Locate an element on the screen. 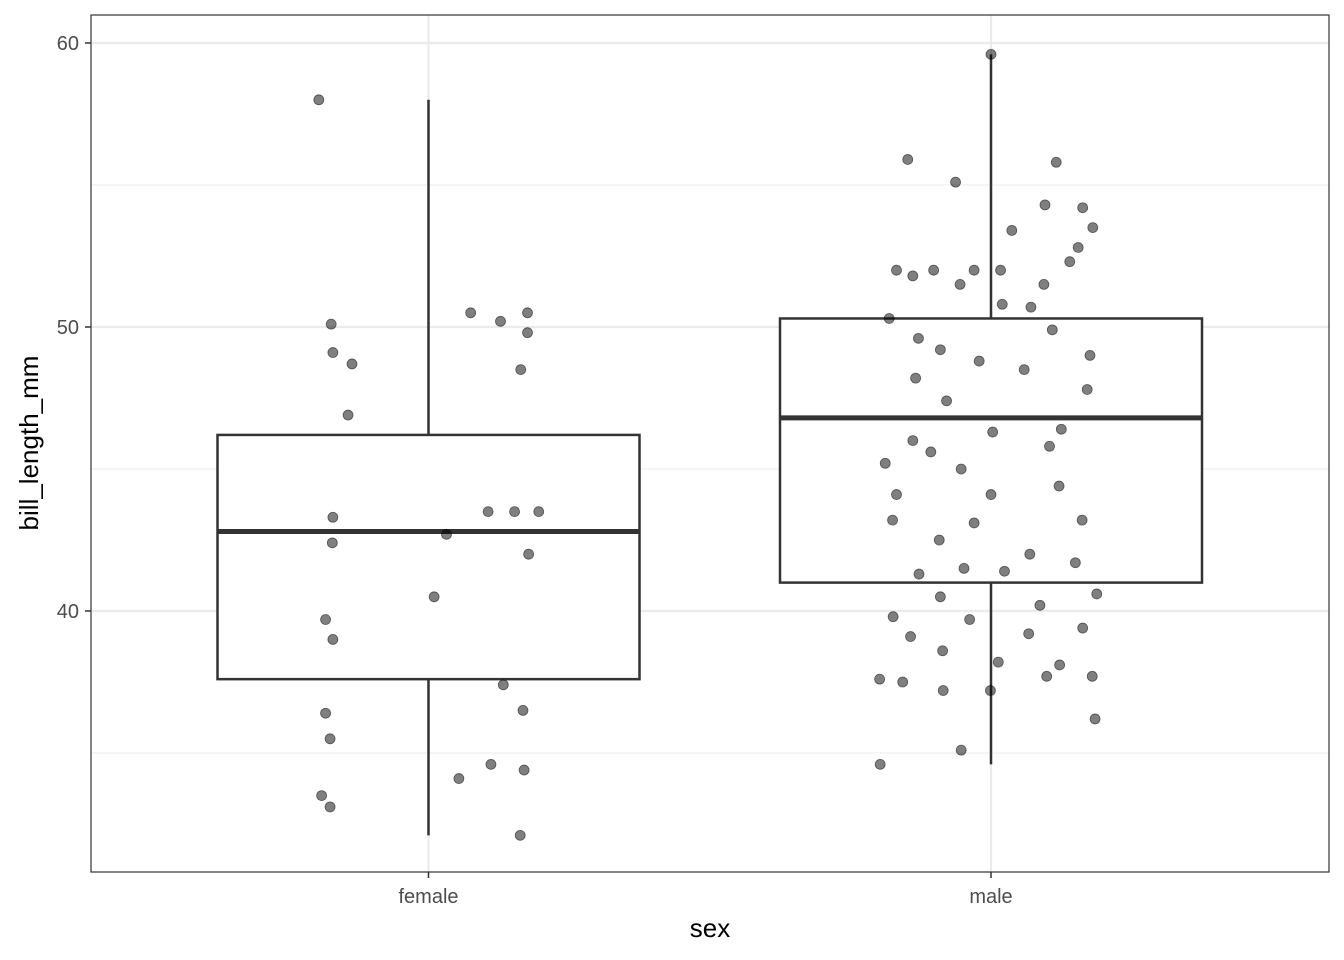  x-axis-ticks: female male is located at coordinates (705, 890).